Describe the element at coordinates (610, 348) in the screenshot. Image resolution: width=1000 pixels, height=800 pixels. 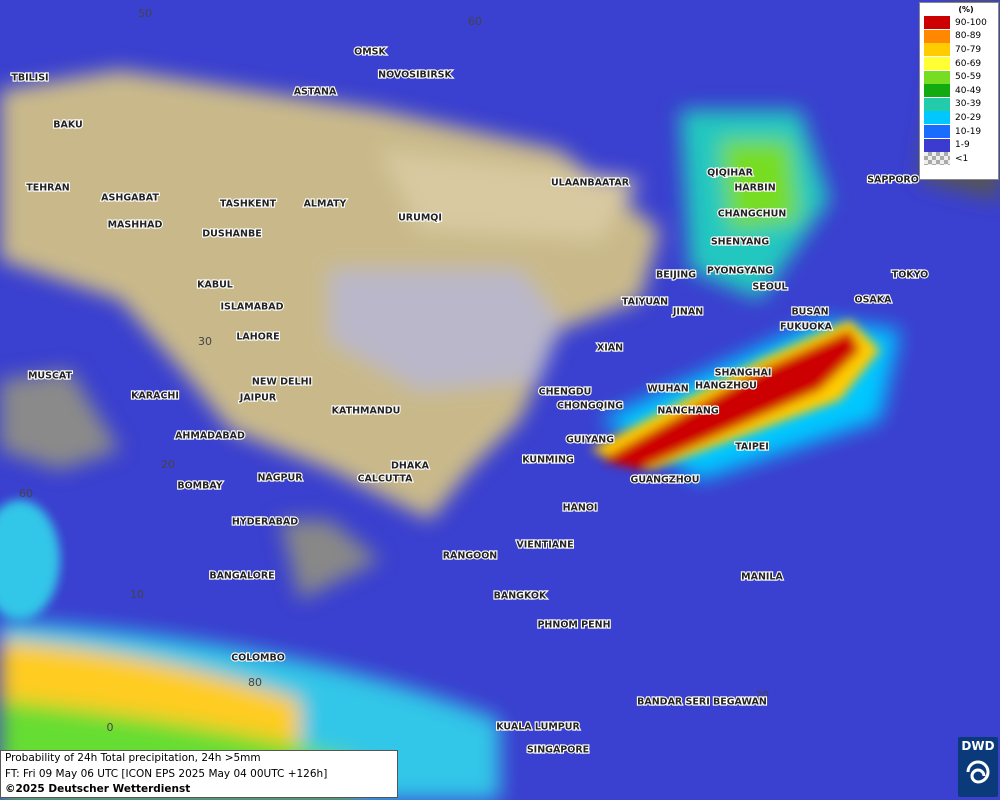
I see `city-label: XIAN` at that location.